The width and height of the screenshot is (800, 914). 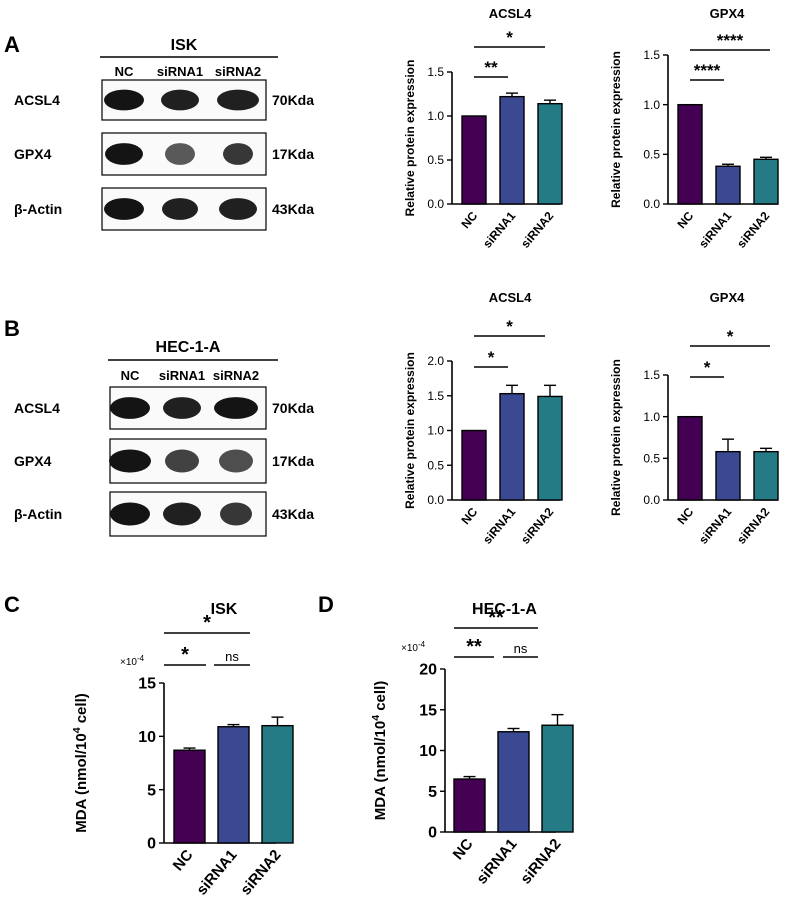 What do you see at coordinates (232, 656) in the screenshot?
I see `significance-label: ns` at bounding box center [232, 656].